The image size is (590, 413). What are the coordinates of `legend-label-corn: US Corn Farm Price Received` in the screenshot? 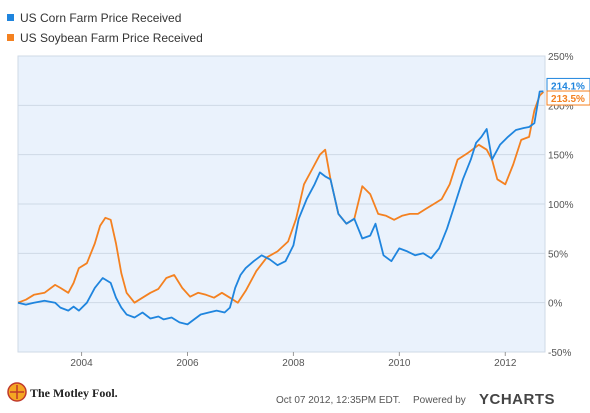 It's located at (100, 18).